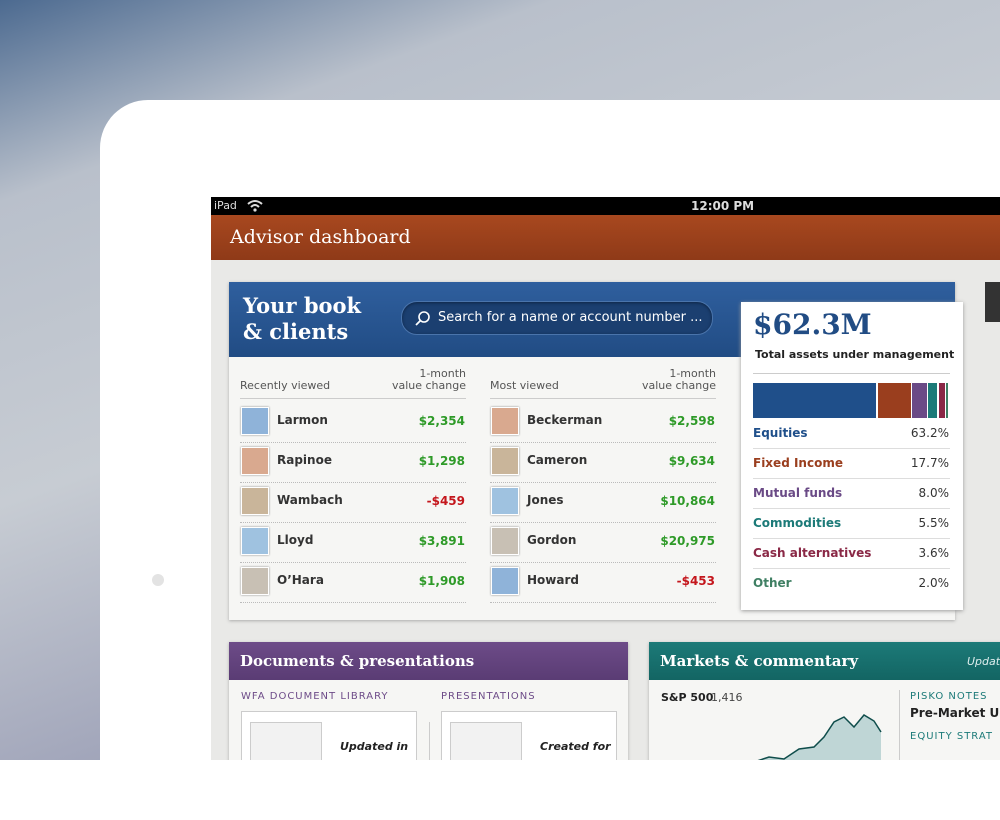 The height and width of the screenshot is (820, 1000). I want to click on client-name: Larmon, so click(302, 420).